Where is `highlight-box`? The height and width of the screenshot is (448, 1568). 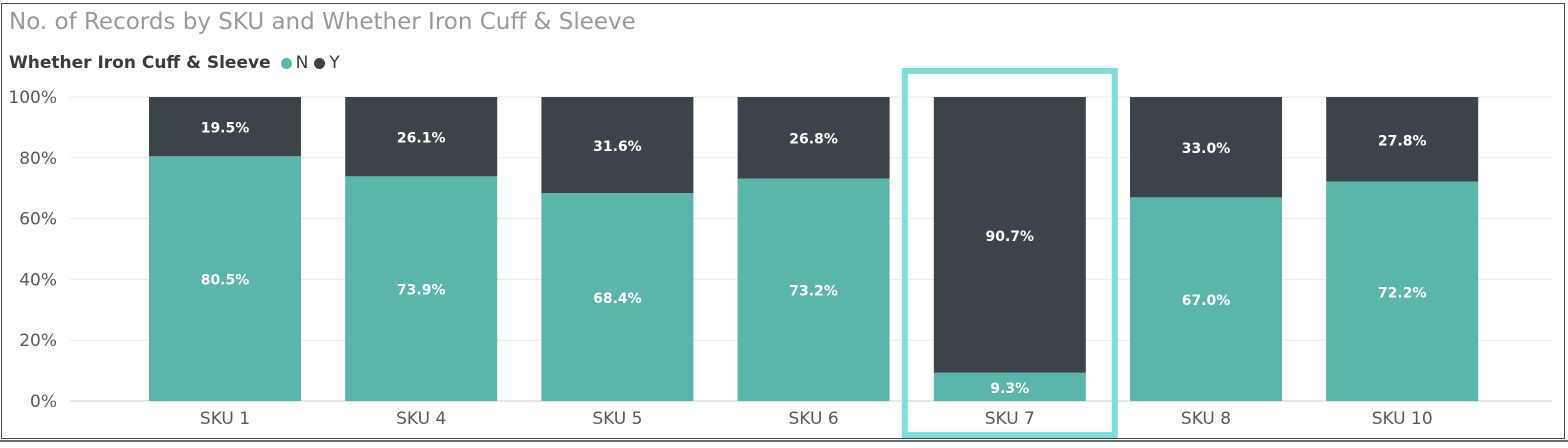 highlight-box is located at coordinates (1009, 253).